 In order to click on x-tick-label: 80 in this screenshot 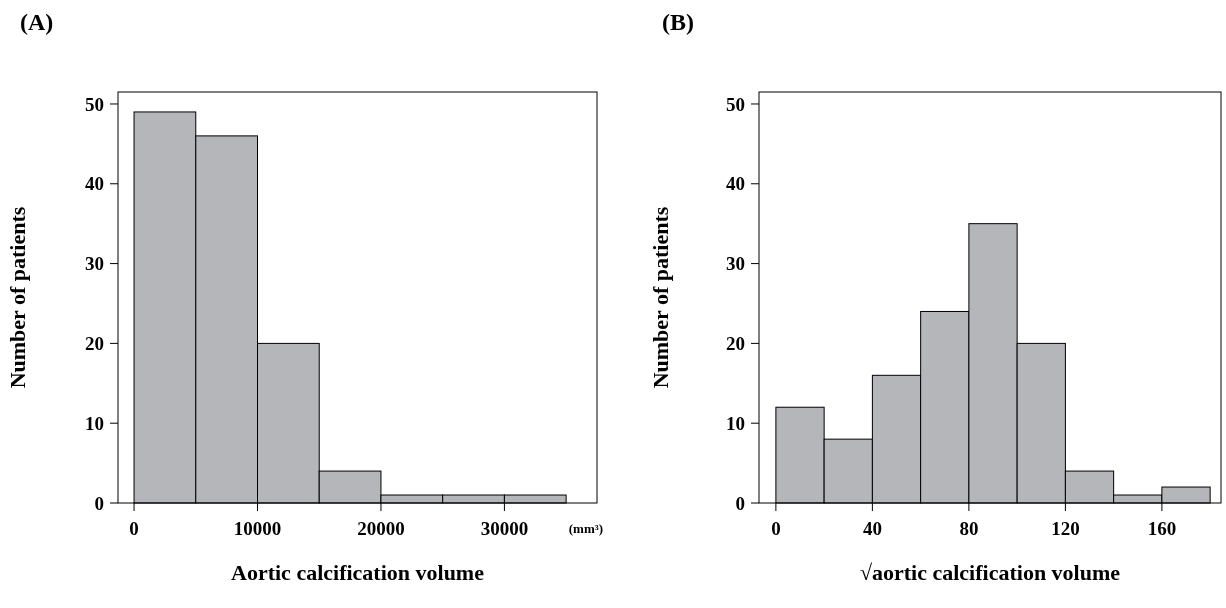, I will do `click(969, 528)`.